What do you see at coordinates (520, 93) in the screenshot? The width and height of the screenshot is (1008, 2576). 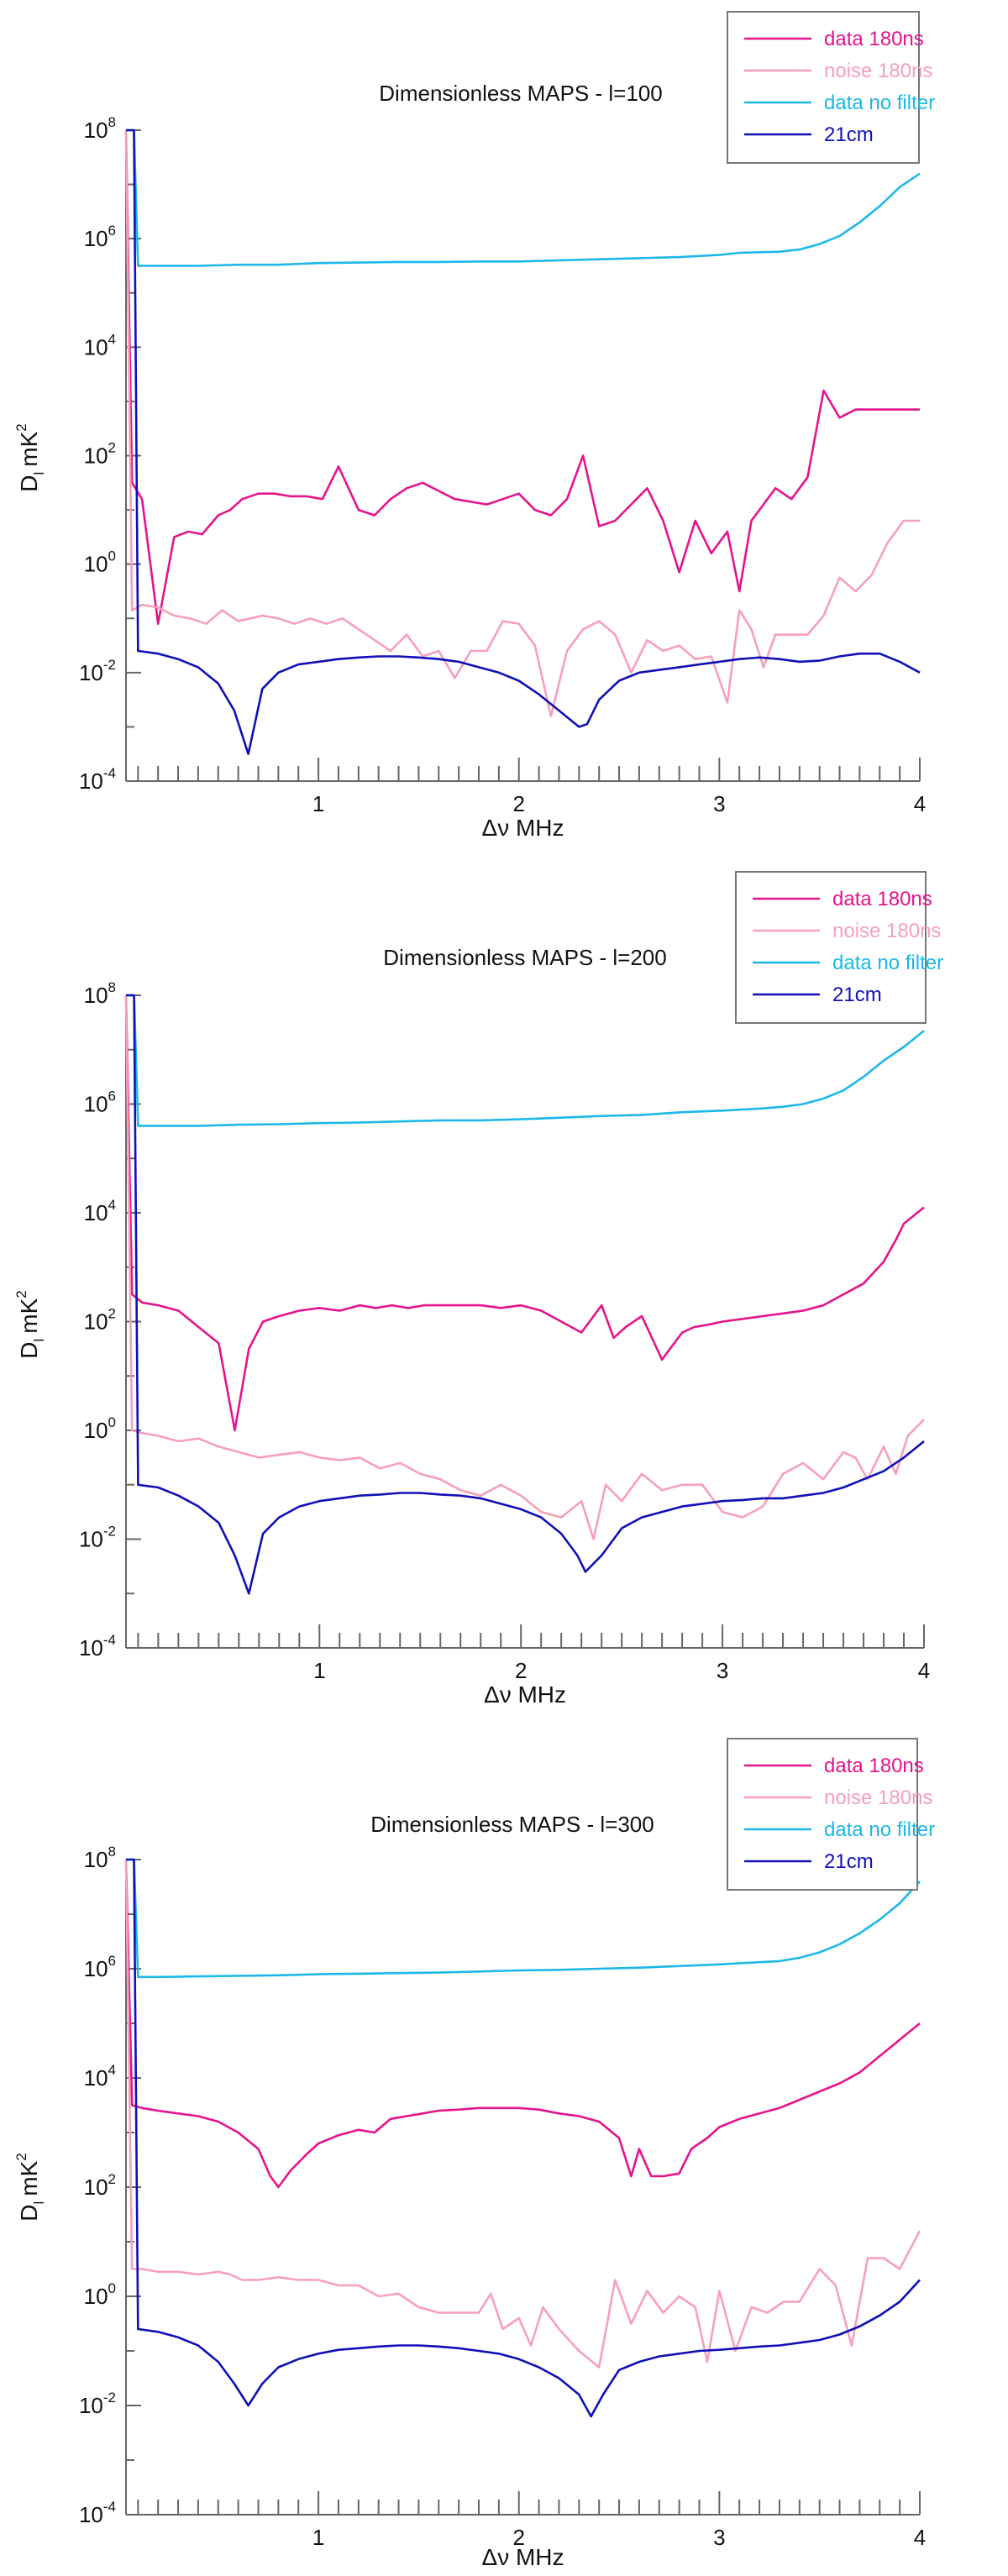 I see `chart-title: Dimensionless MAPS - l=100` at bounding box center [520, 93].